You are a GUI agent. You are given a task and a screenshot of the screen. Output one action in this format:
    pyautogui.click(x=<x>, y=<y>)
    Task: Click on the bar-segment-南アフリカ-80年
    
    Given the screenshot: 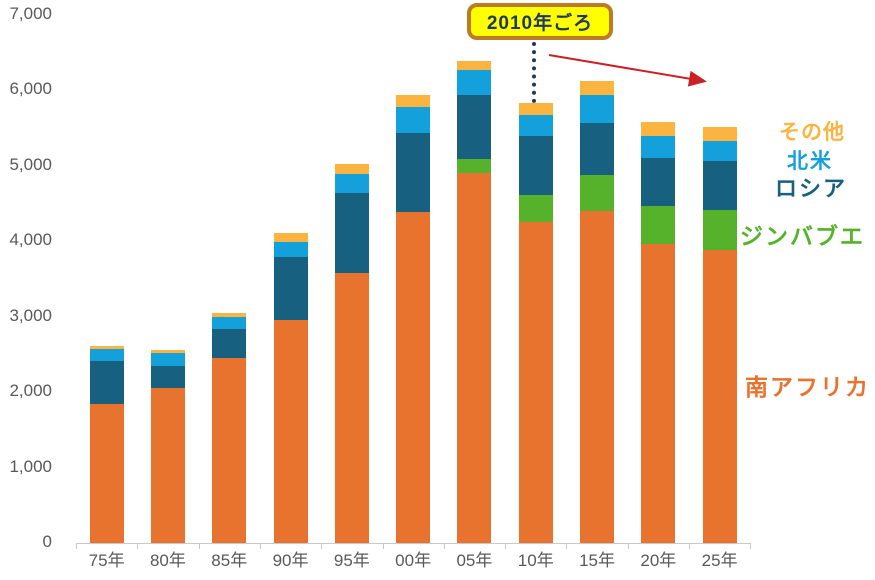 What is the action you would take?
    pyautogui.click(x=167, y=465)
    